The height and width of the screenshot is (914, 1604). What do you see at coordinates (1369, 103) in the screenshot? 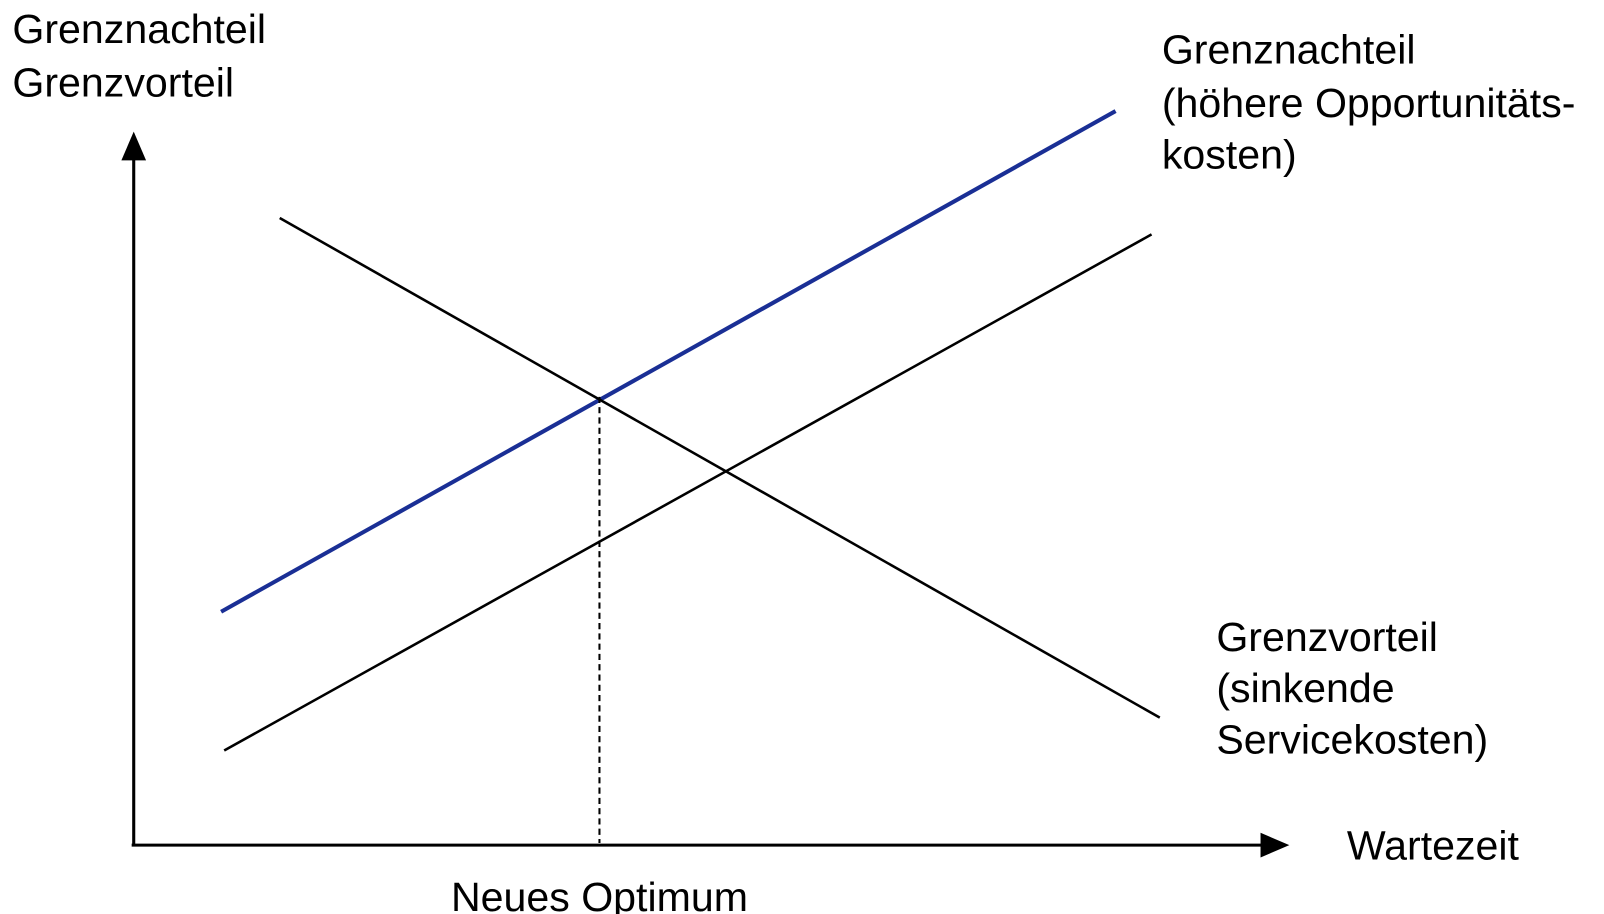
I see `curve-label: (höhere Opportunitäts-` at bounding box center [1369, 103].